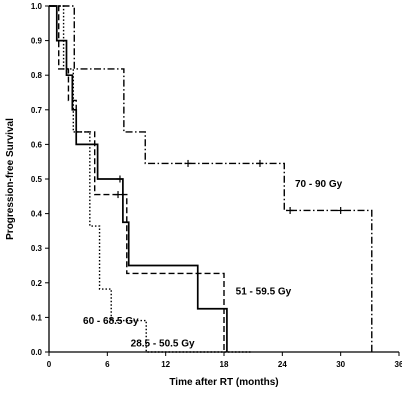  What do you see at coordinates (111, 321) in the screenshot?
I see `series-label-60-68-gy: 60 - 68.5 Gy` at bounding box center [111, 321].